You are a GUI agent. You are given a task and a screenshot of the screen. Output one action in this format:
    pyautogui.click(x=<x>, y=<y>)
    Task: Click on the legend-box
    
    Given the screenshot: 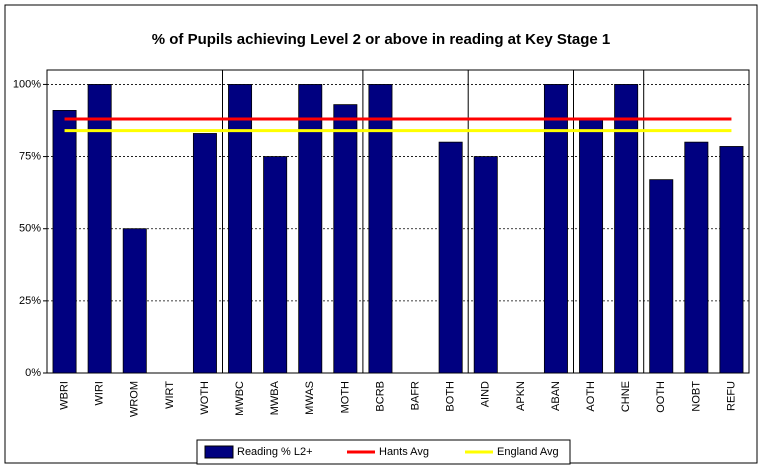 What is the action you would take?
    pyautogui.click(x=383, y=452)
    